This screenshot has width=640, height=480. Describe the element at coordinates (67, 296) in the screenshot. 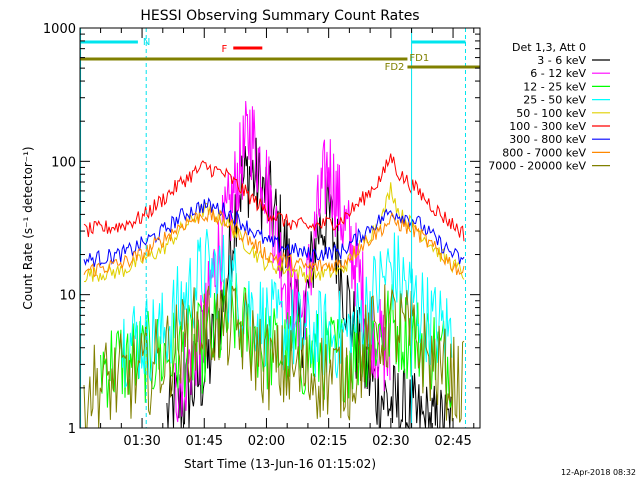

I see `y-tick-label: 10` at that location.